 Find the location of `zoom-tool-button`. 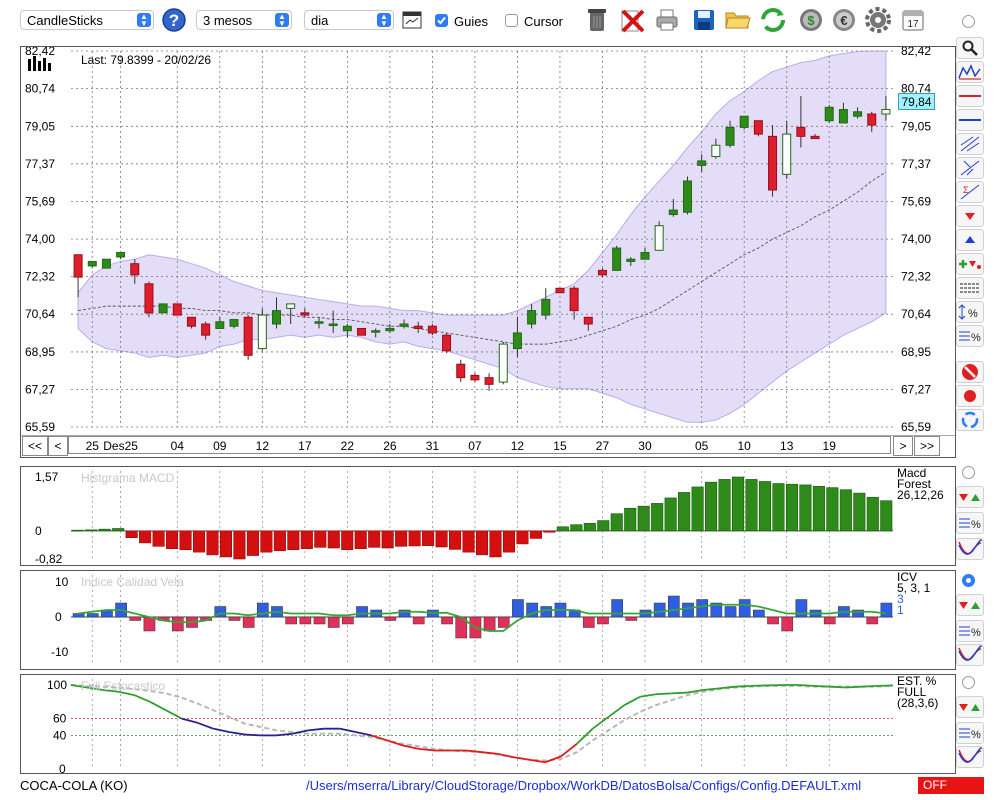

zoom-tool-button is located at coordinates (970, 48).